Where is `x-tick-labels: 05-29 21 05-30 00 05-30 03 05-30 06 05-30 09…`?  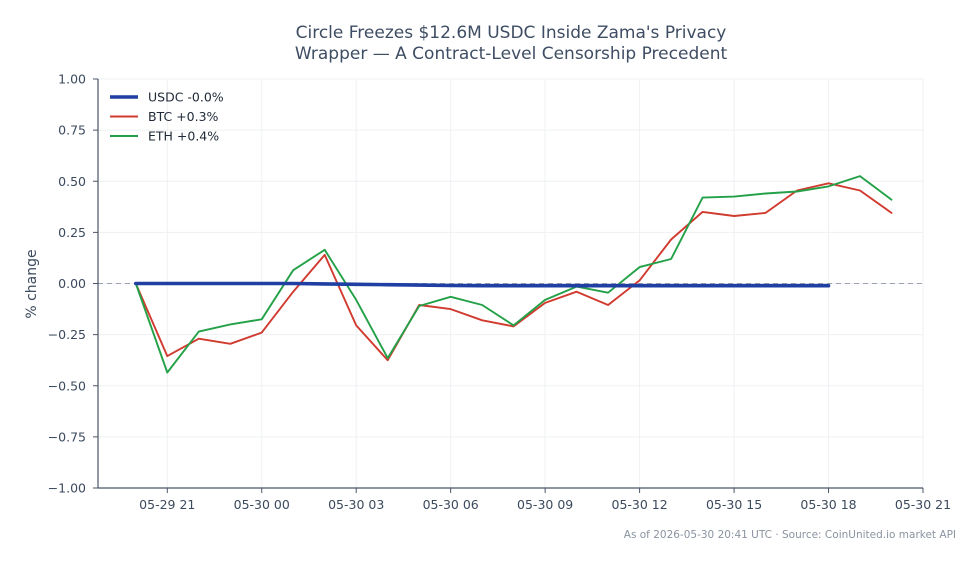
x-tick-labels: 05-29 21 05-30 00 05-30 03 05-30 06 05-30 09… is located at coordinates (545, 500).